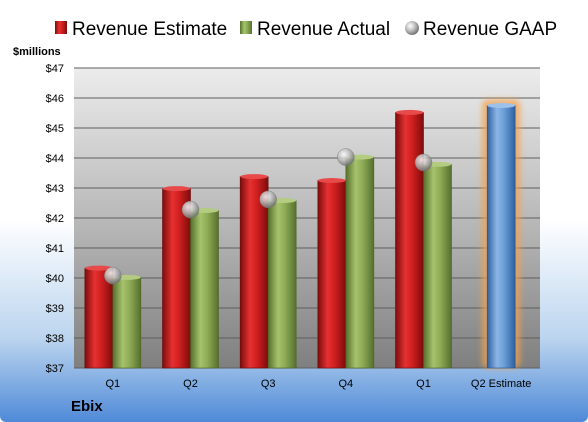 This screenshot has height=422, width=588. I want to click on y-tick-label: $44, so click(55, 159).